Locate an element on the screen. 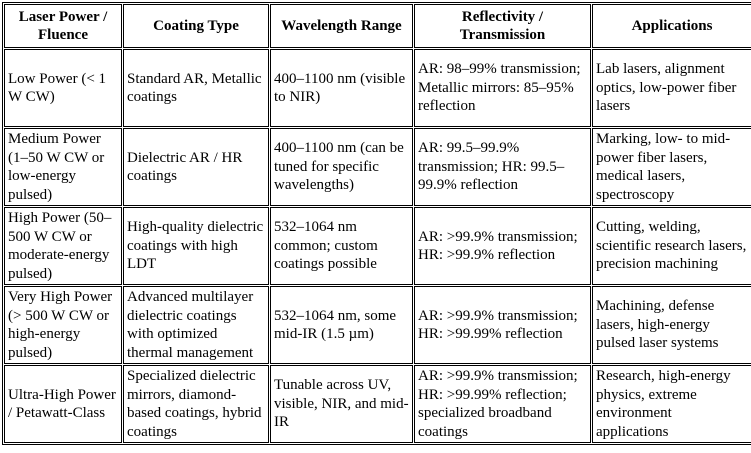 This screenshot has width=751, height=453. table-cell: 532–1064 nm, some mid-IR (1.5 µm) is located at coordinates (341, 325).